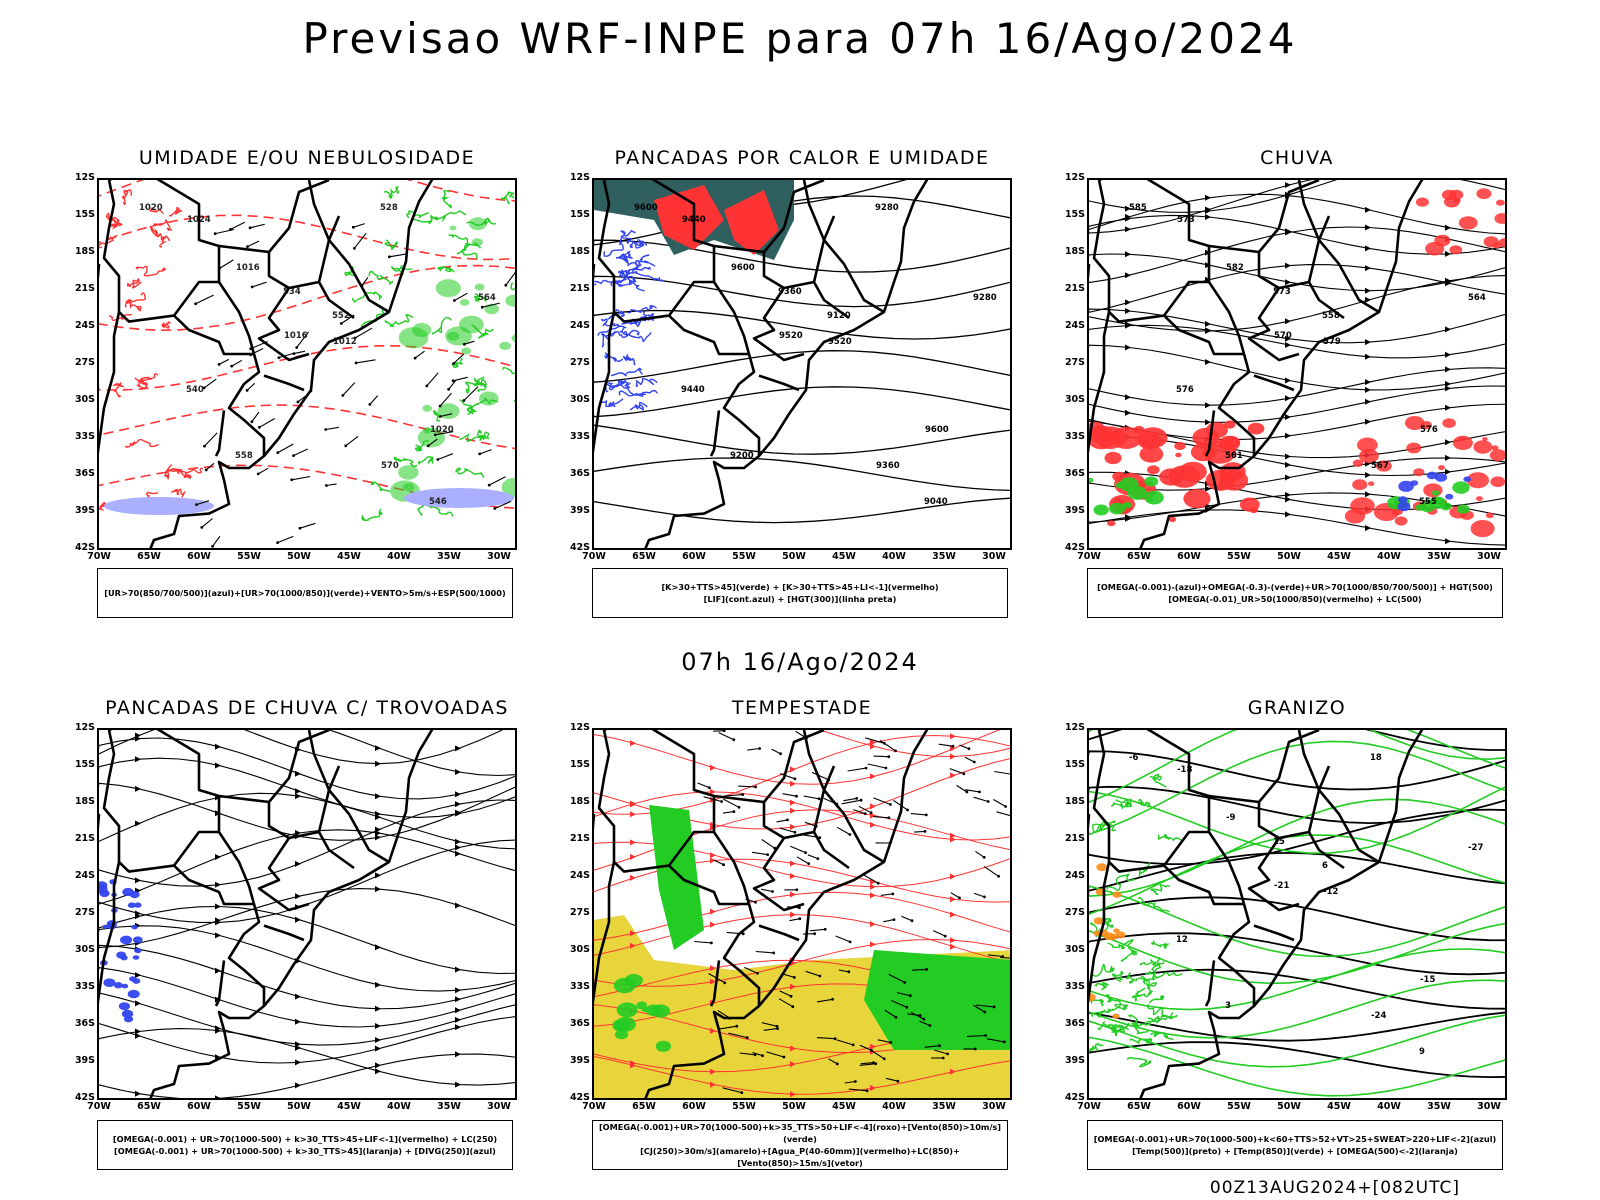 The image size is (1600, 1200). What do you see at coordinates (936, 502) in the screenshot?
I see `contour-label: 9040` at bounding box center [936, 502].